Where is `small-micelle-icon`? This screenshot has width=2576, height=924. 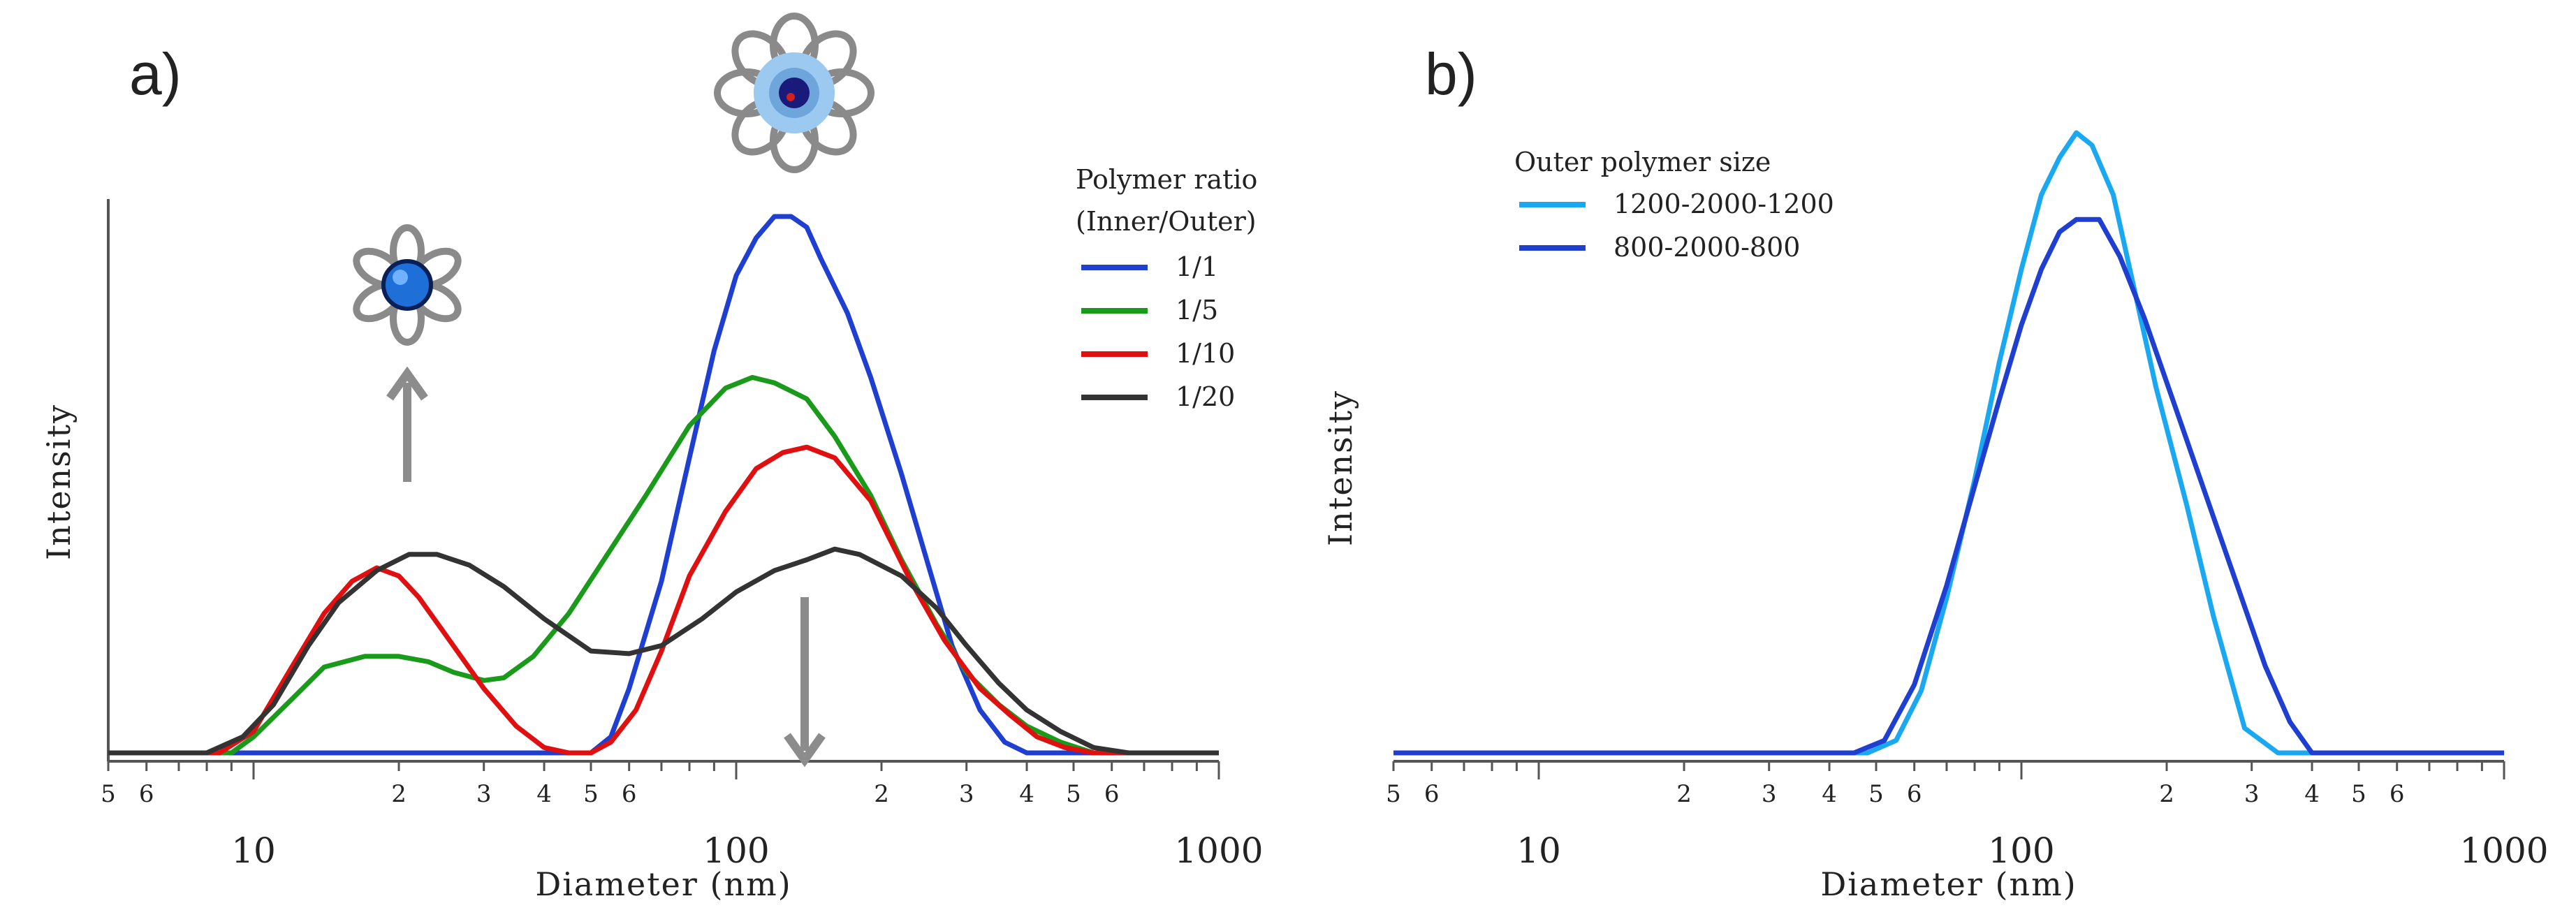
small-micelle-icon is located at coordinates (407, 285).